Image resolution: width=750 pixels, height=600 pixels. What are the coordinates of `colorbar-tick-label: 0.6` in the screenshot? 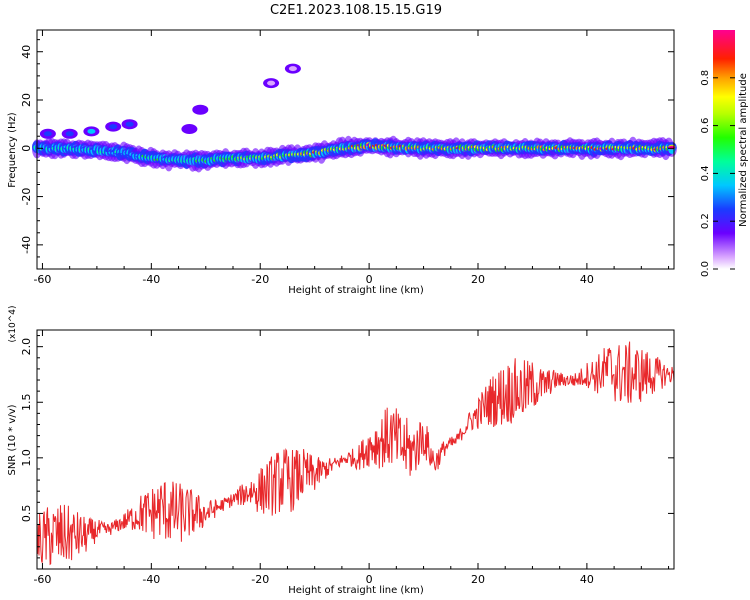 It's located at (705, 126).